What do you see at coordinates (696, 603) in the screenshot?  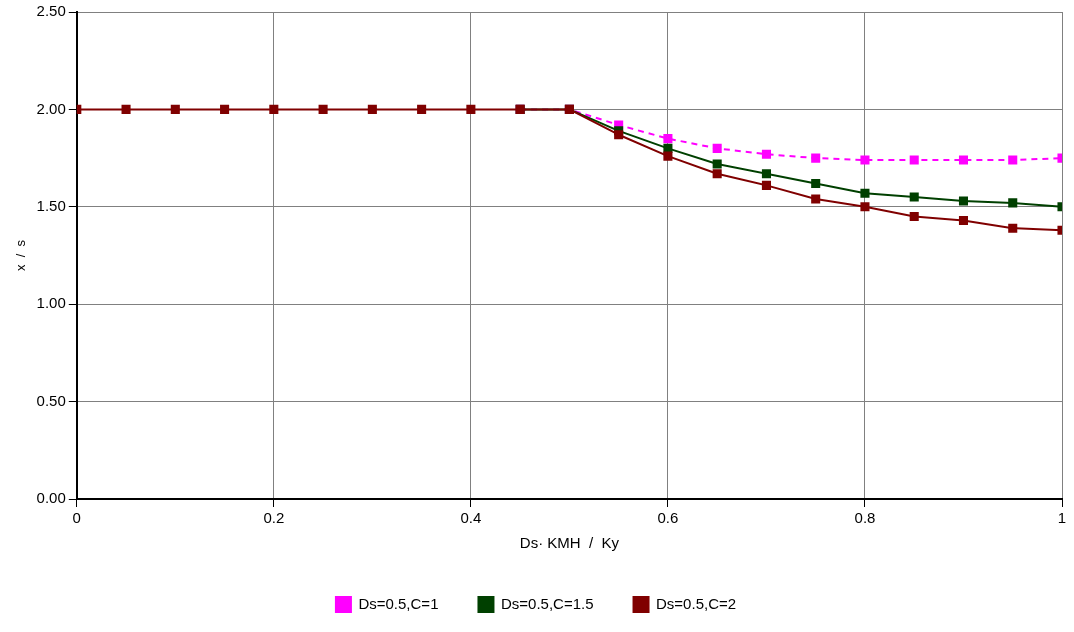 I see `legend-label: Ds=0.5,C=2` at bounding box center [696, 603].